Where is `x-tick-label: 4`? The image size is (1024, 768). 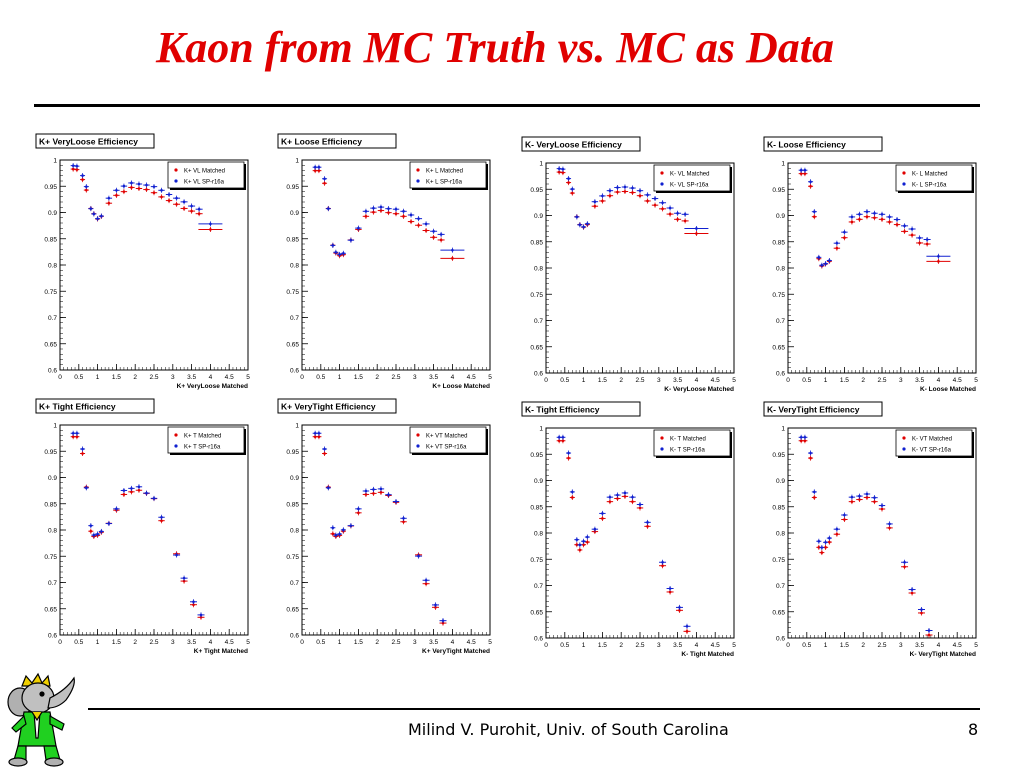
x-tick-label: 4 is located at coordinates (211, 377).